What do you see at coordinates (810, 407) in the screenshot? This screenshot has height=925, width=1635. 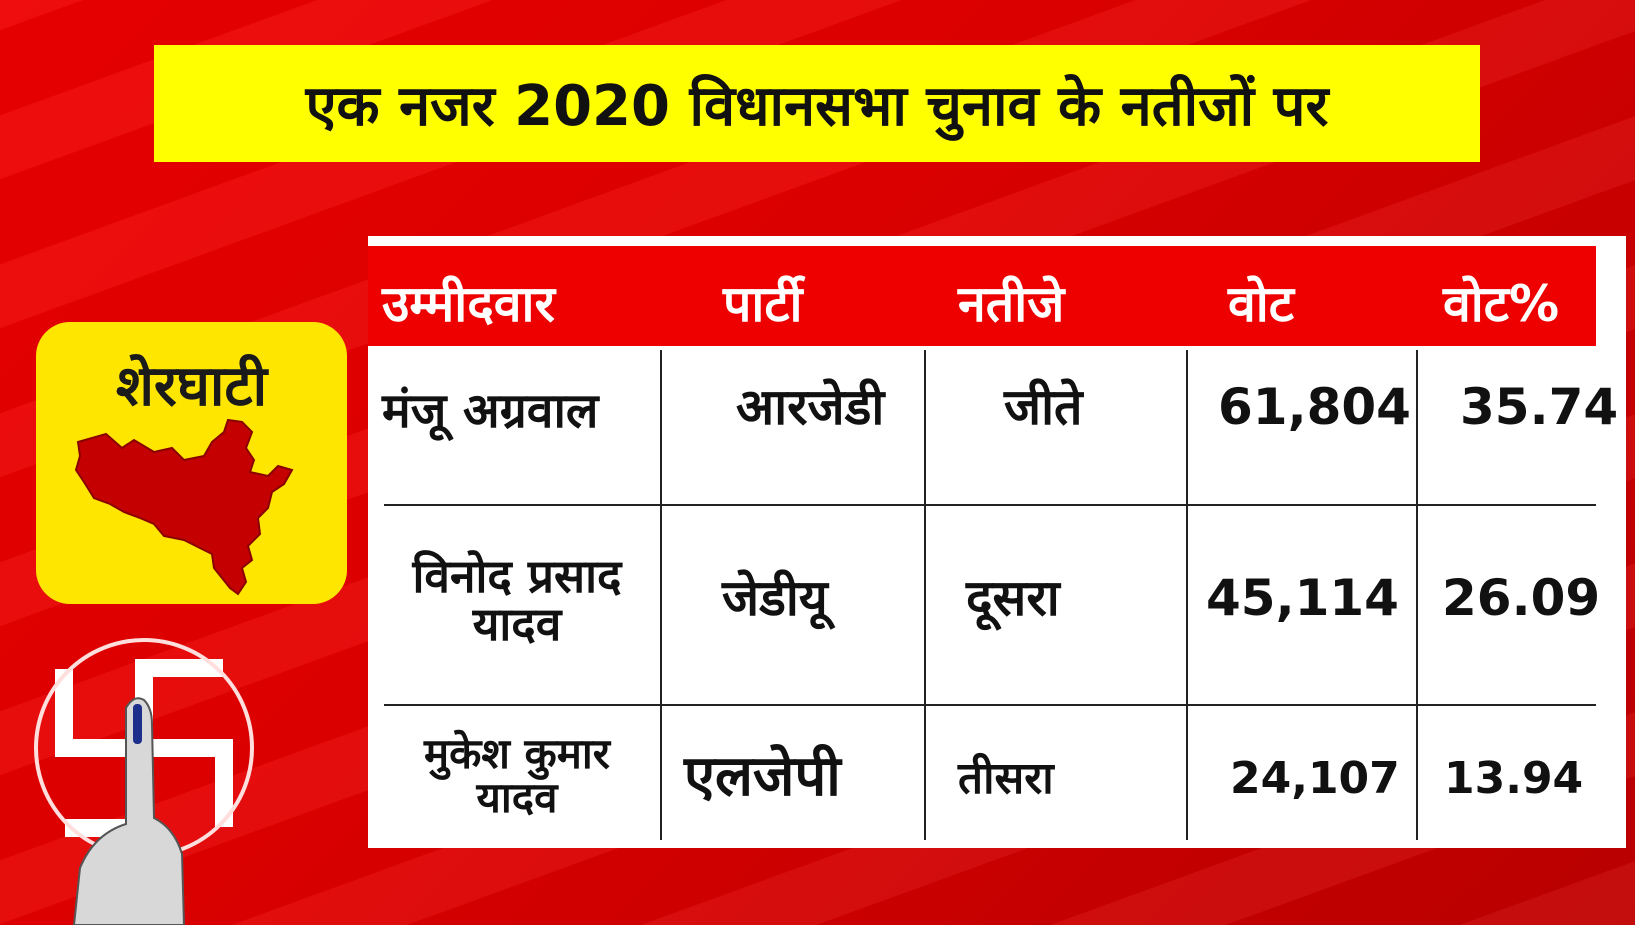 I see `party-name: आरजेडी` at bounding box center [810, 407].